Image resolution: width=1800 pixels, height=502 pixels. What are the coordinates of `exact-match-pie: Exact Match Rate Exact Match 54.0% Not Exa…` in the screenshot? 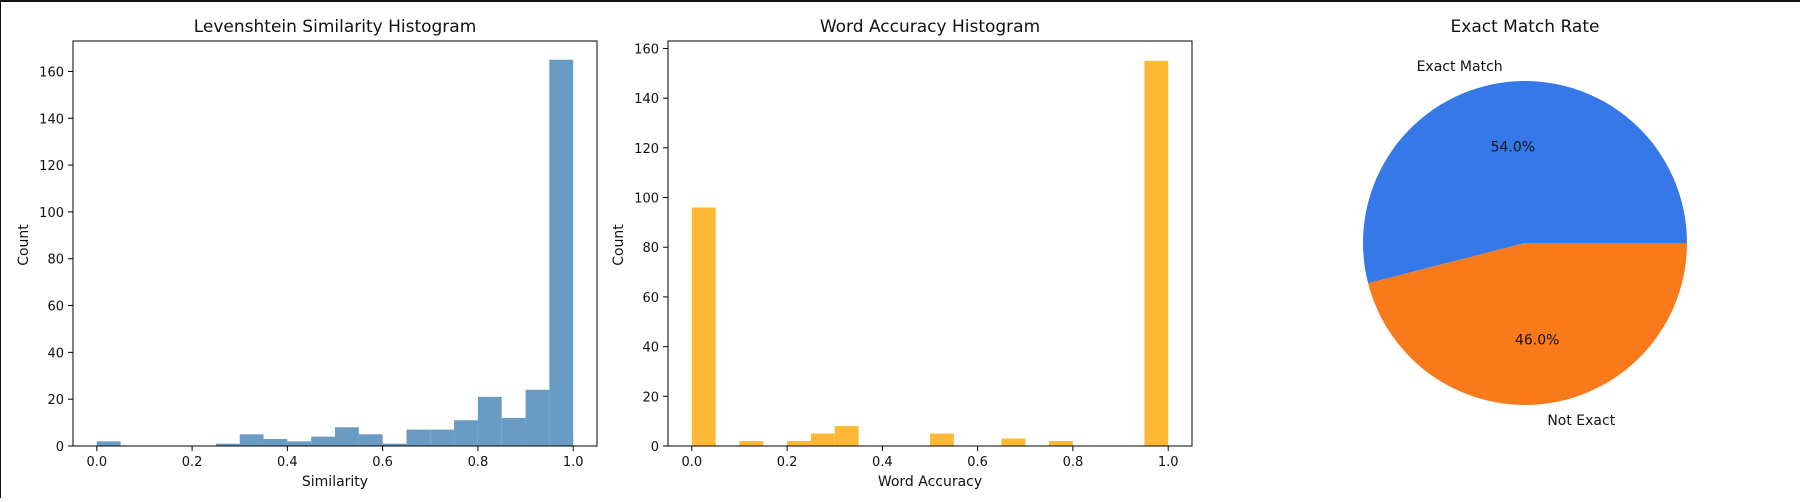 It's located at (1525, 223).